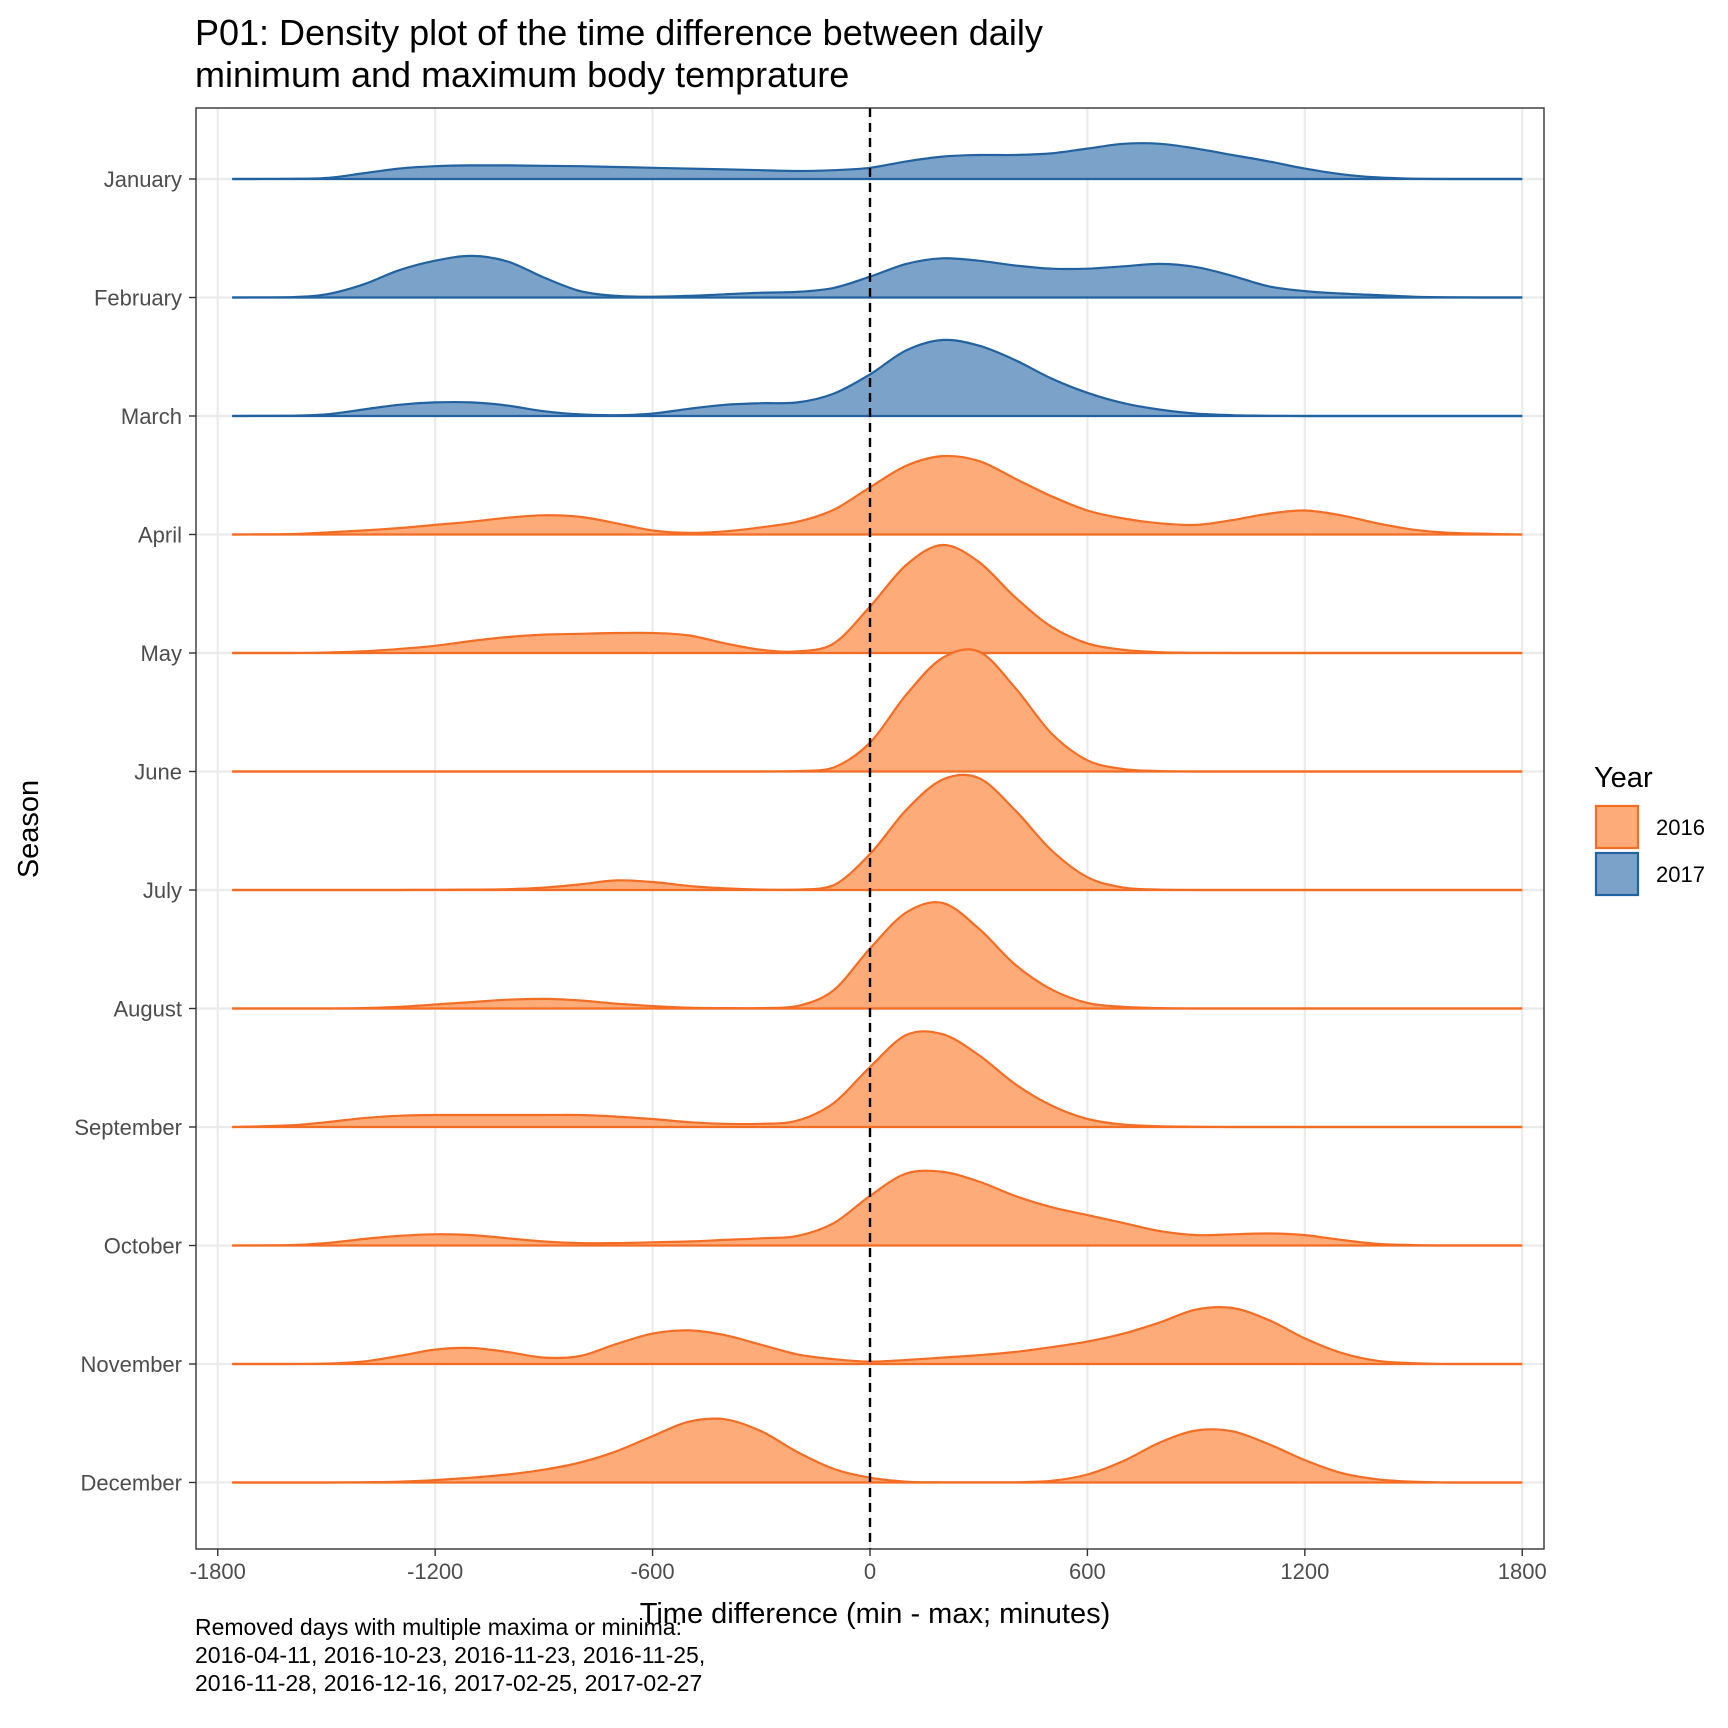 The image size is (1728, 1728). I want to click on y-tick-label: September, so click(128, 1127).